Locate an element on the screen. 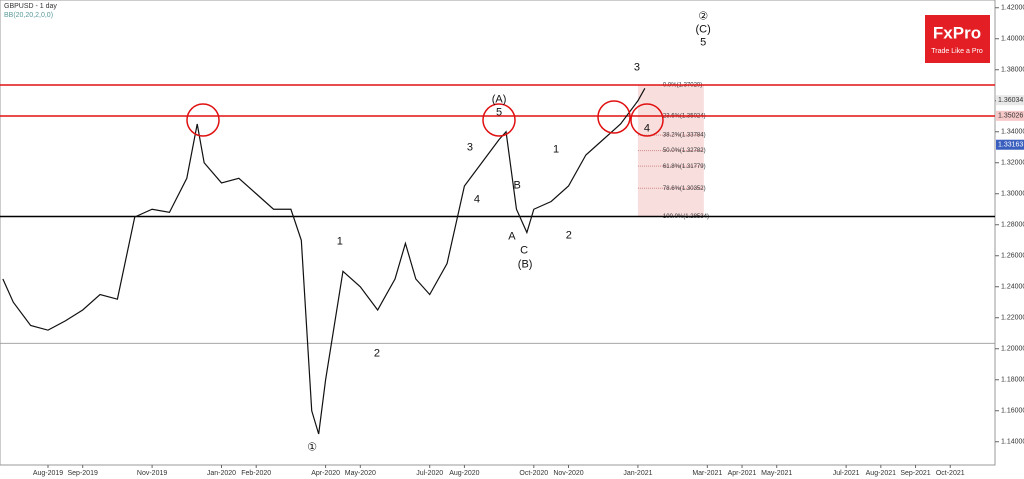  x-tick-label: Nov-2019 is located at coordinates (152, 473).